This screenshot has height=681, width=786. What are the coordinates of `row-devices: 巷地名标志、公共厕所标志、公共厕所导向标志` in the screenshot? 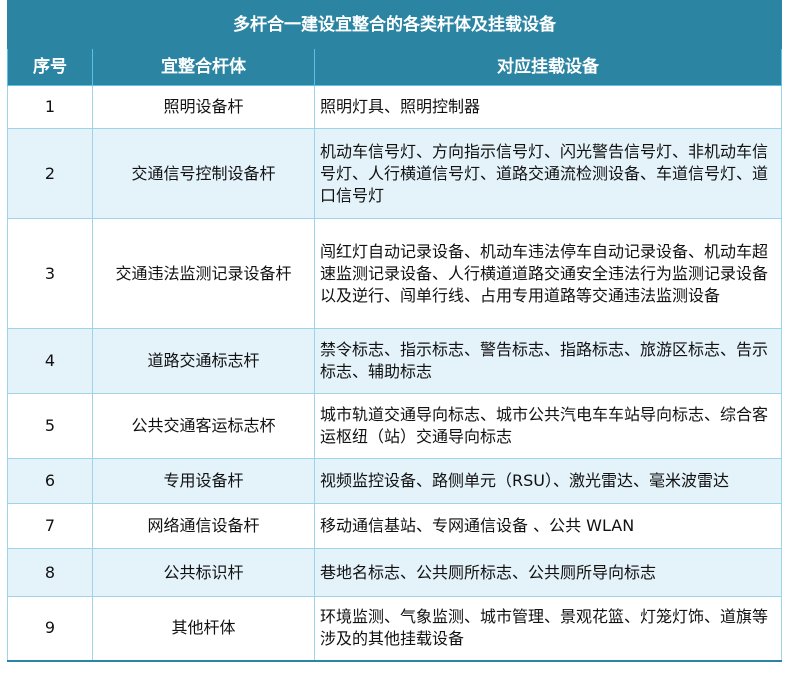 It's located at (548, 572).